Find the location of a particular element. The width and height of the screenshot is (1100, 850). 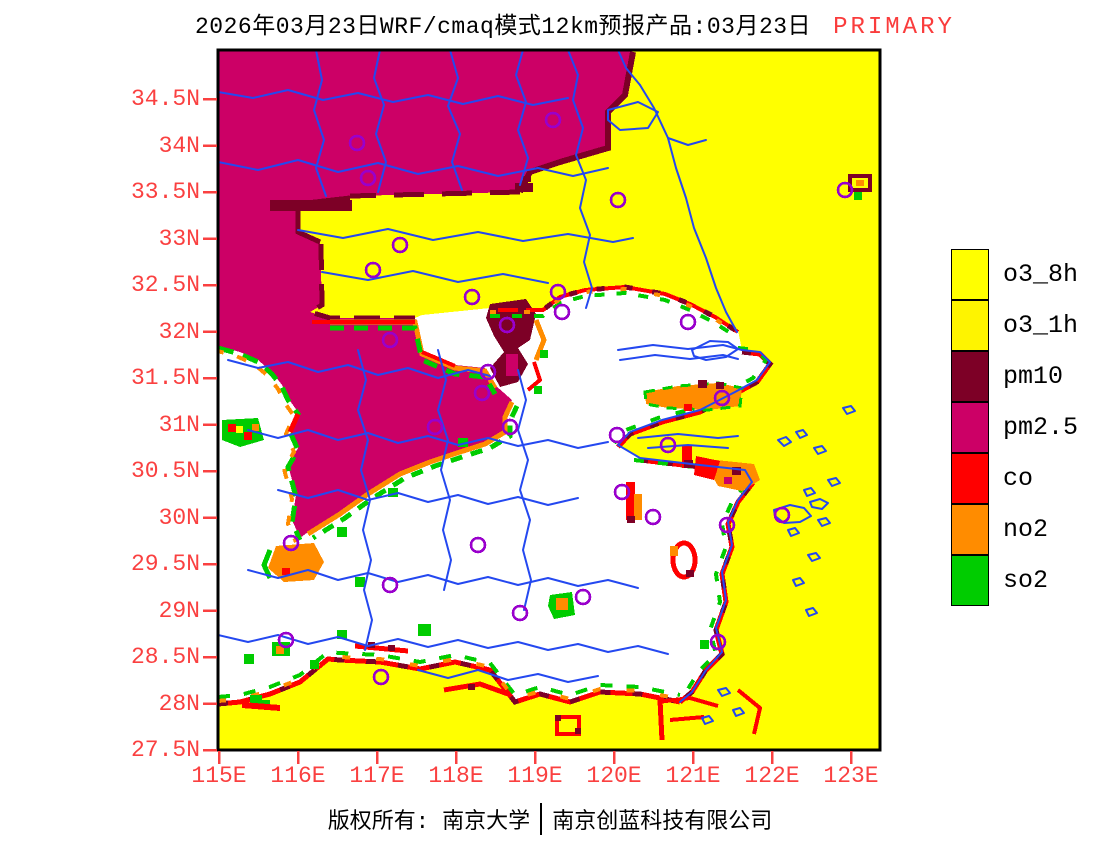

lat-tick-label: 34.5N is located at coordinates (165, 99).